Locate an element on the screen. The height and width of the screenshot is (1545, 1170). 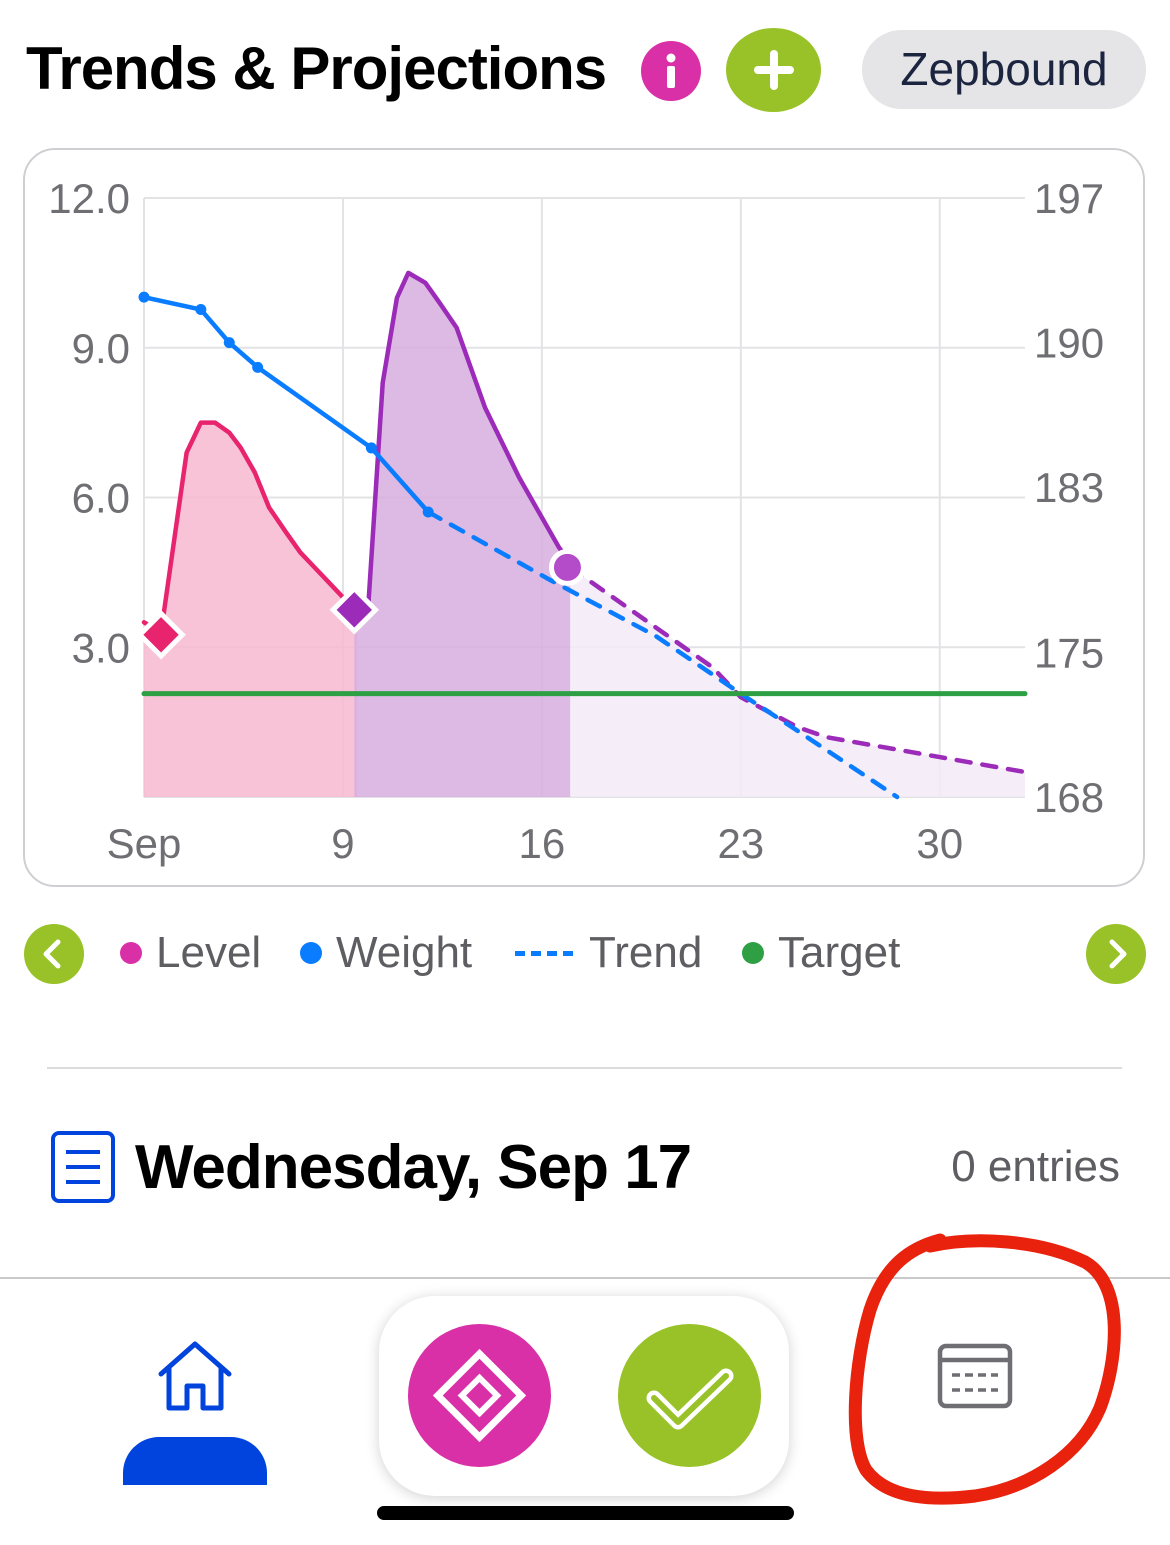
active-tab-indicator is located at coordinates (195, 1461).